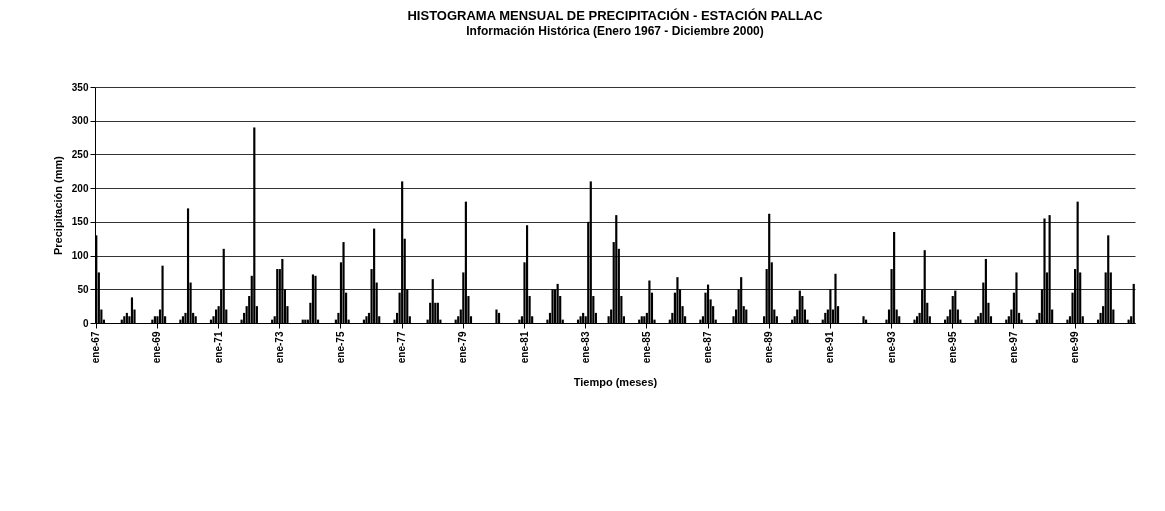 The height and width of the screenshot is (511, 1165). What do you see at coordinates (80, 154) in the screenshot?
I see `y-tick-label: 250` at bounding box center [80, 154].